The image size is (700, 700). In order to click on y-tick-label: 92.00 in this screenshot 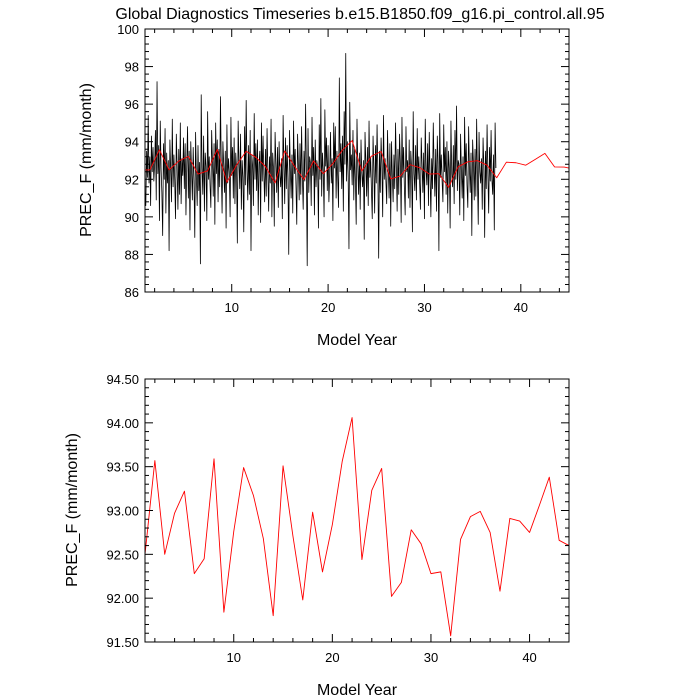, I will do `click(122, 598)`.